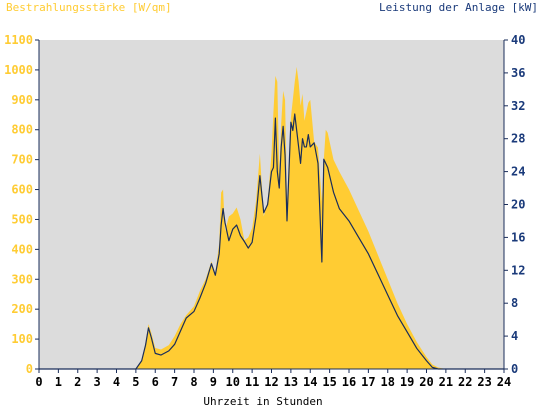 The width and height of the screenshot is (544, 408). Describe the element at coordinates (193, 382) in the screenshot. I see `x-tick-label: 8` at that location.